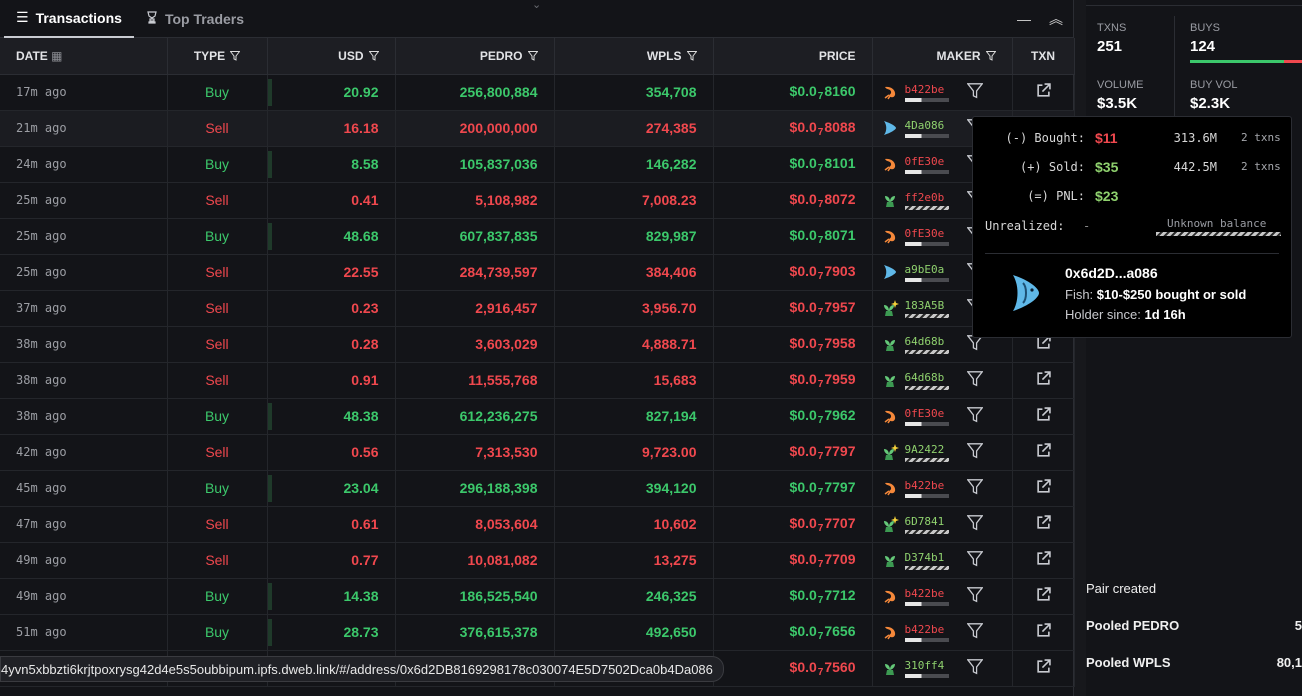 Image resolution: width=1302 pixels, height=696 pixels. I want to click on tx-maker: 0fE30e, so click(942, 416).